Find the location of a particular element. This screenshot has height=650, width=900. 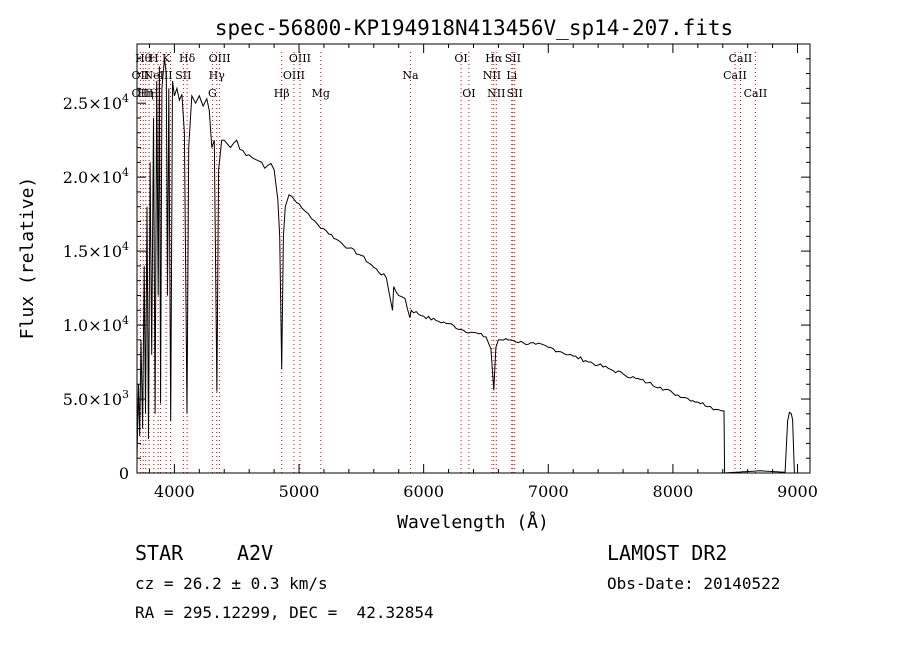

y-tick-label: 2.0×10⁴ is located at coordinates (96, 176).